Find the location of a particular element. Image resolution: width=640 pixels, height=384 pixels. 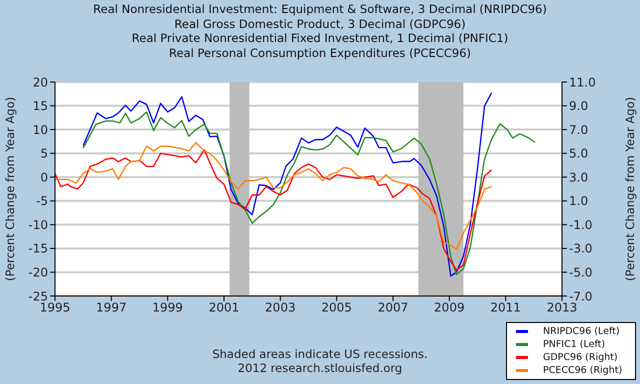

legend-label: GDPC96 (Right) is located at coordinates (580, 357).